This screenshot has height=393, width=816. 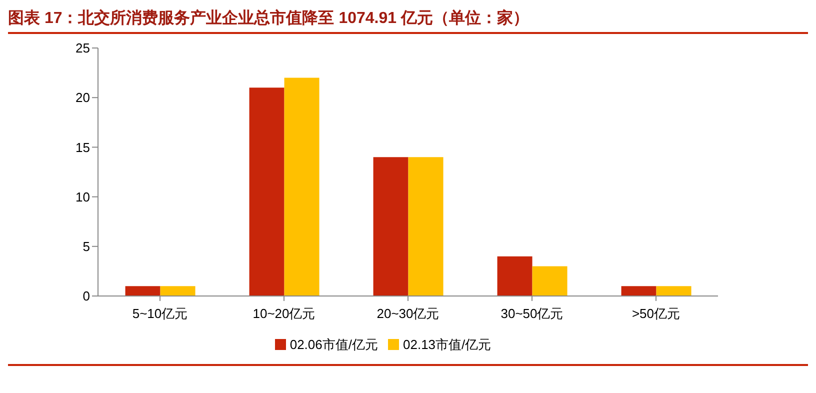 What do you see at coordinates (284, 314) in the screenshot?
I see `x-tick-label: 10~20亿元` at bounding box center [284, 314].